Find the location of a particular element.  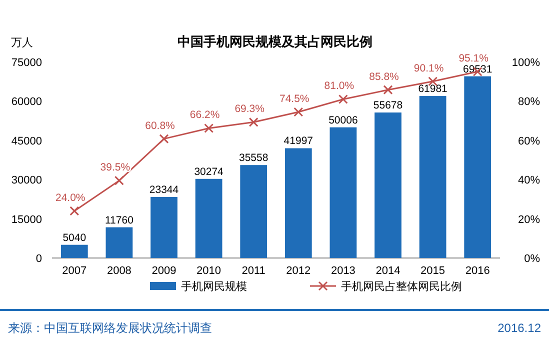

x-tick-label: 2007 is located at coordinates (74, 271).